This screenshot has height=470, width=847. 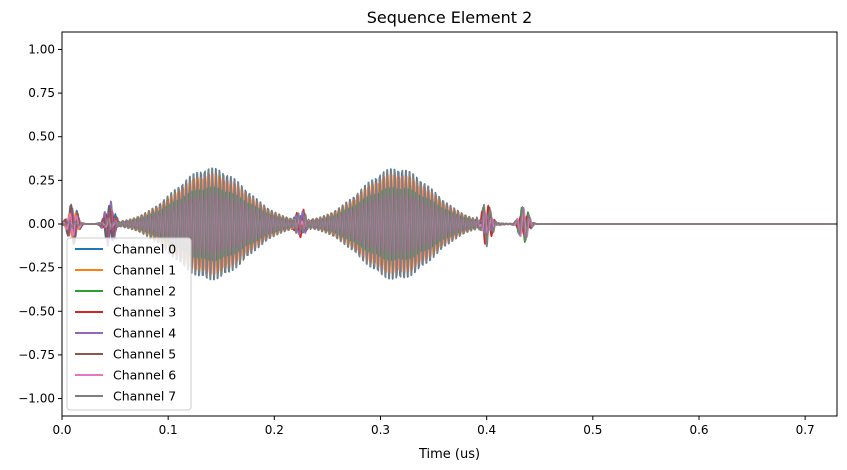 I want to click on y-axis: 1.00 0.75 0.50 0.25 0.00 −0.25 −0.50 −0.75 −1.00, so click(x=40, y=224).